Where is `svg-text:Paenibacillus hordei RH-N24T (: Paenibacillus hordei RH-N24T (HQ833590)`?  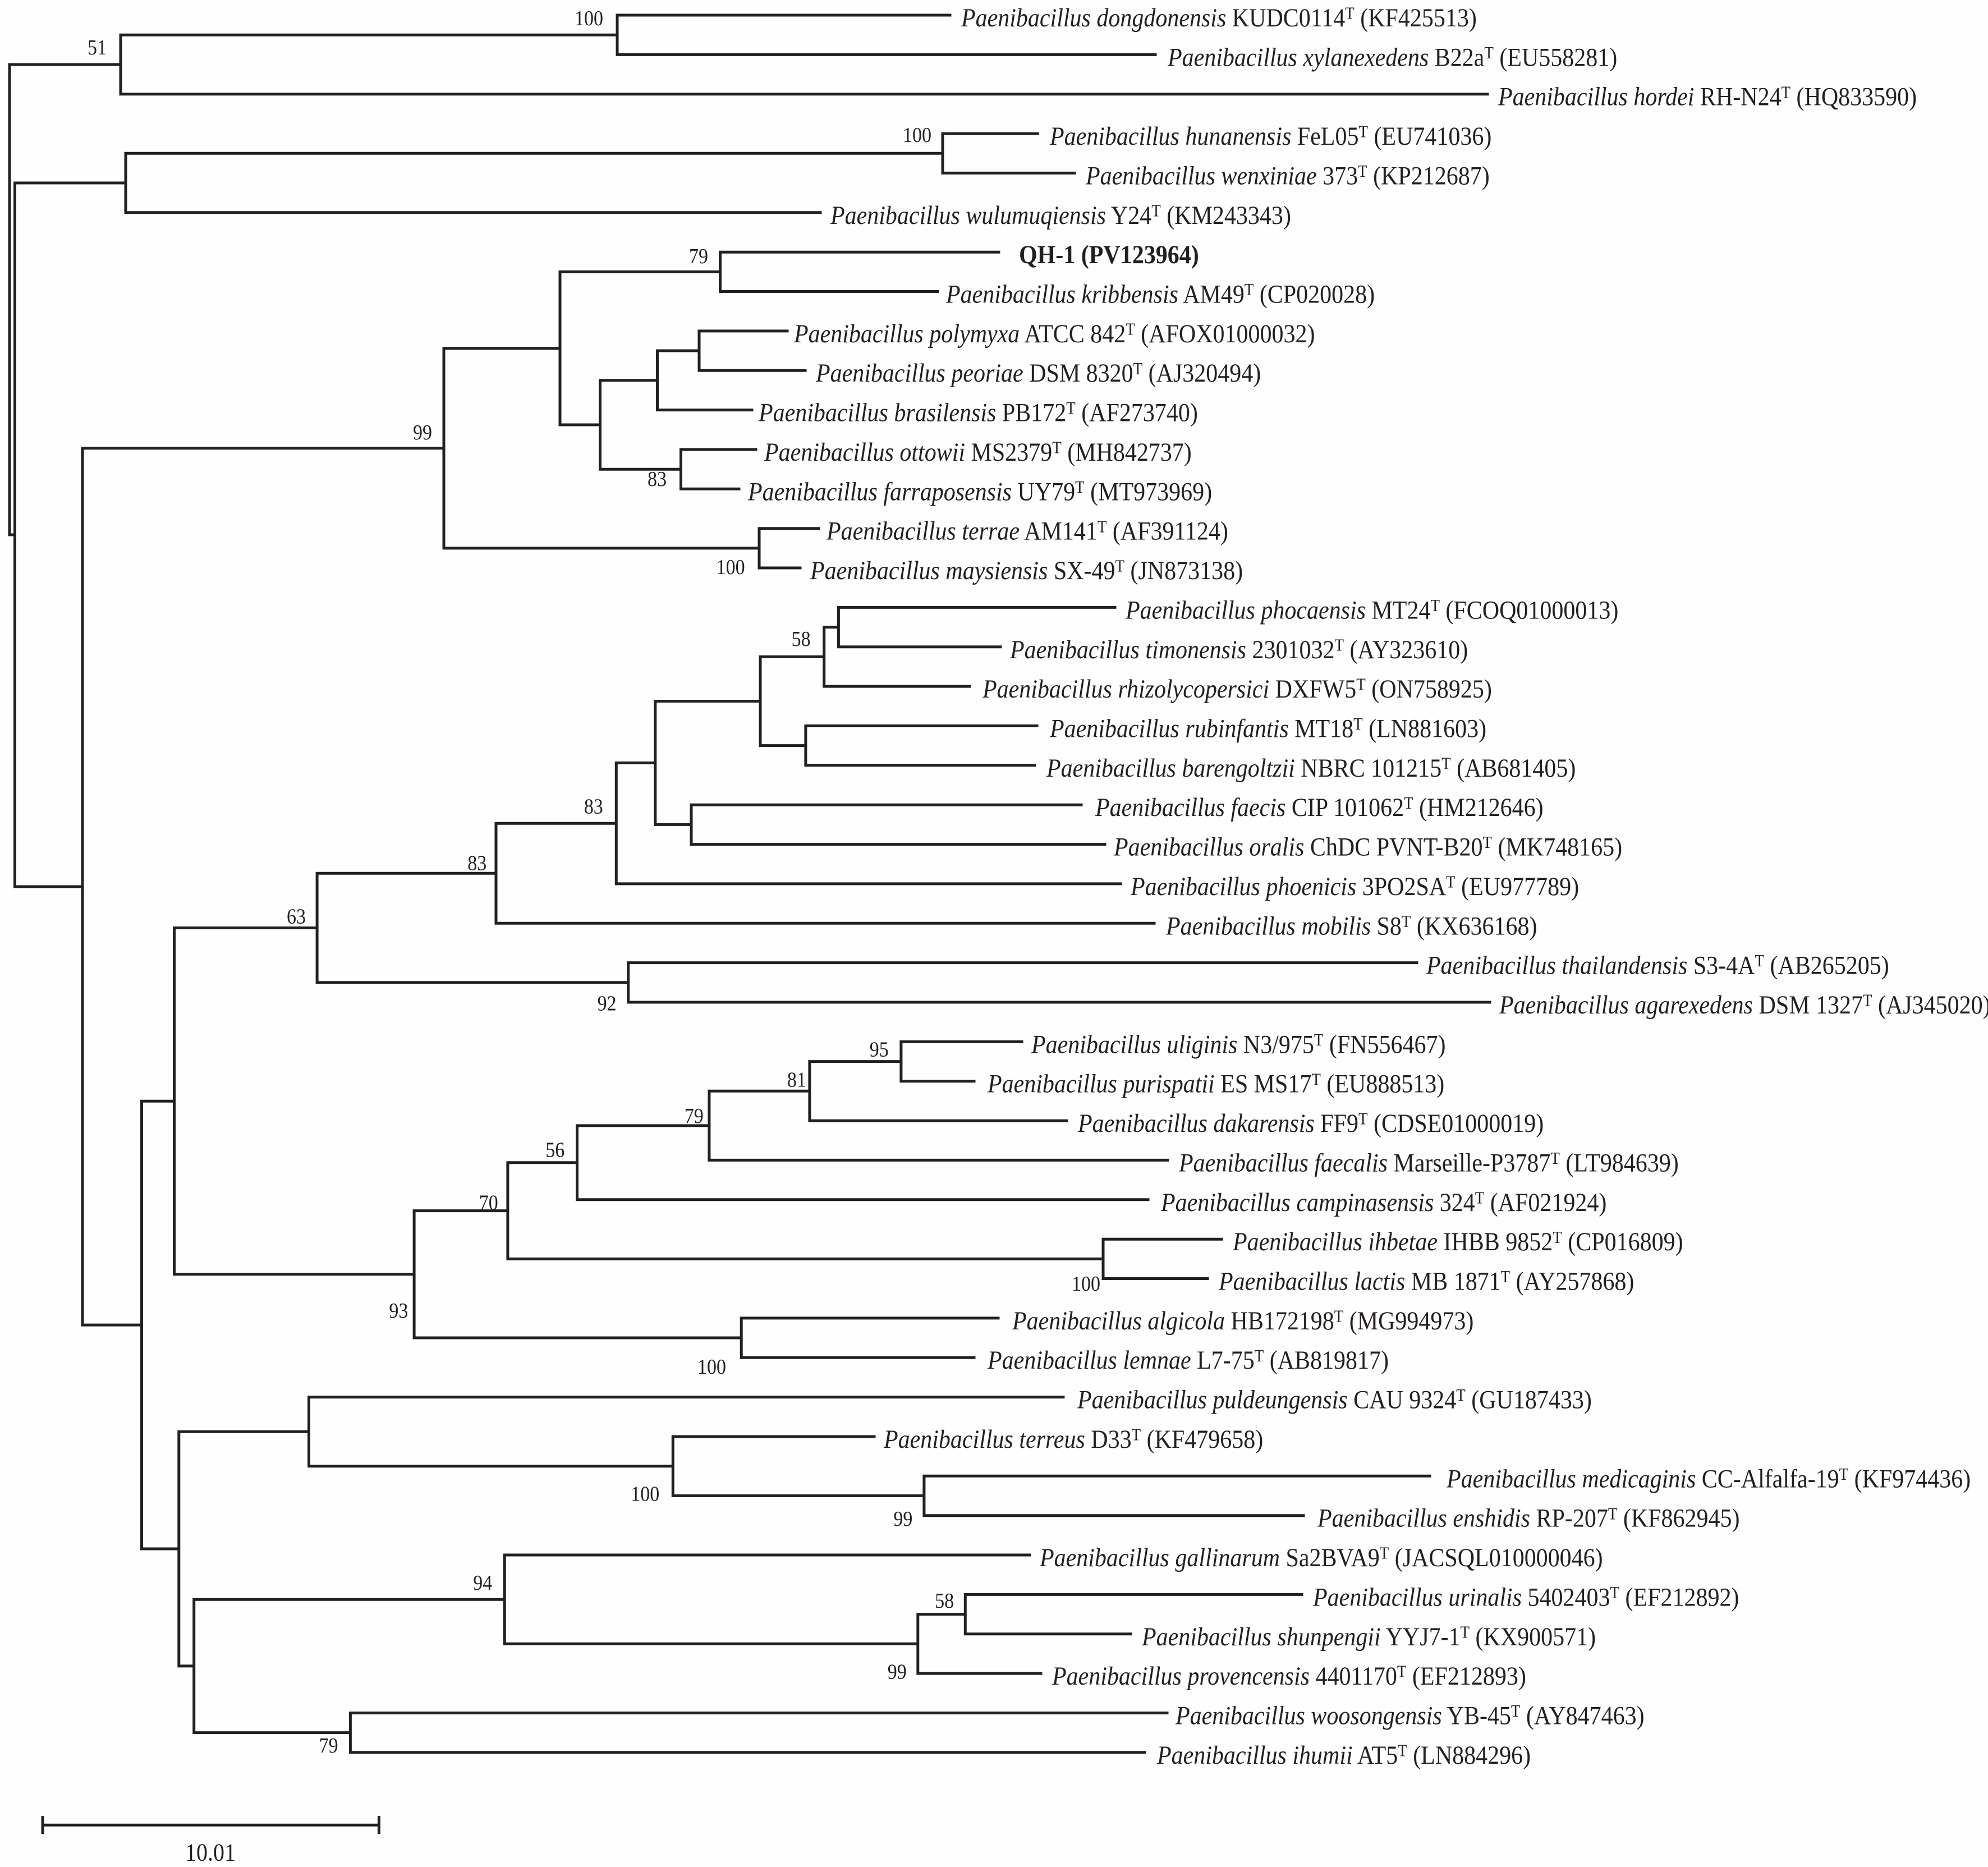
svg-text:Paenibacillus hordei RH-N24T (: Paenibacillus hordei RH-N24T (HQ833590) is located at coordinates (1707, 97).